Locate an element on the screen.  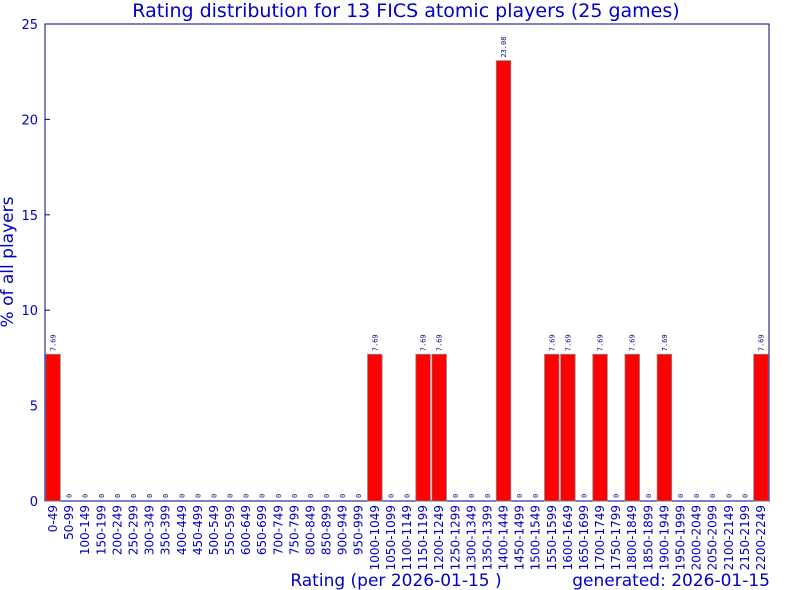
y-tick-label: 25 is located at coordinates (29, 25).